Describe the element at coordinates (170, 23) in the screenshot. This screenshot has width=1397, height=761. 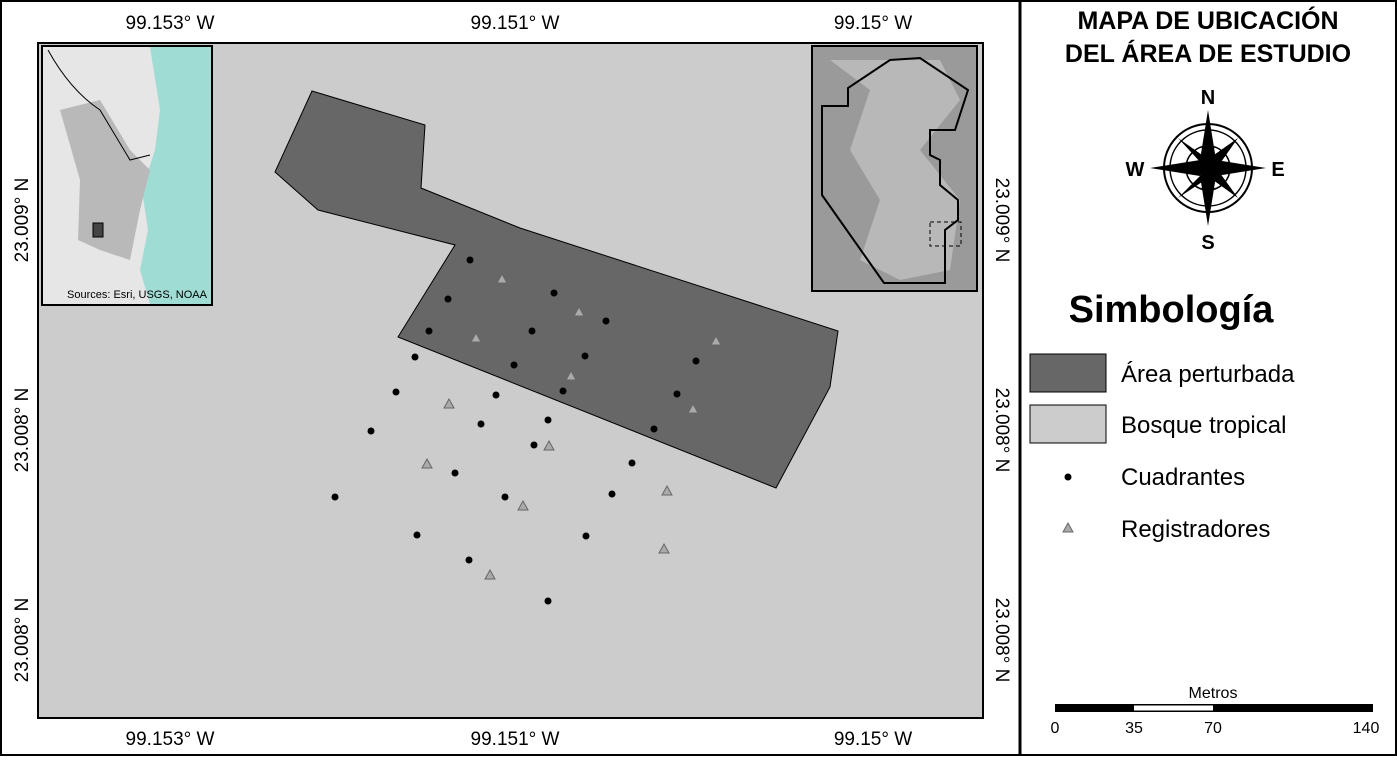
I see `top-label: 99.153° W` at that location.